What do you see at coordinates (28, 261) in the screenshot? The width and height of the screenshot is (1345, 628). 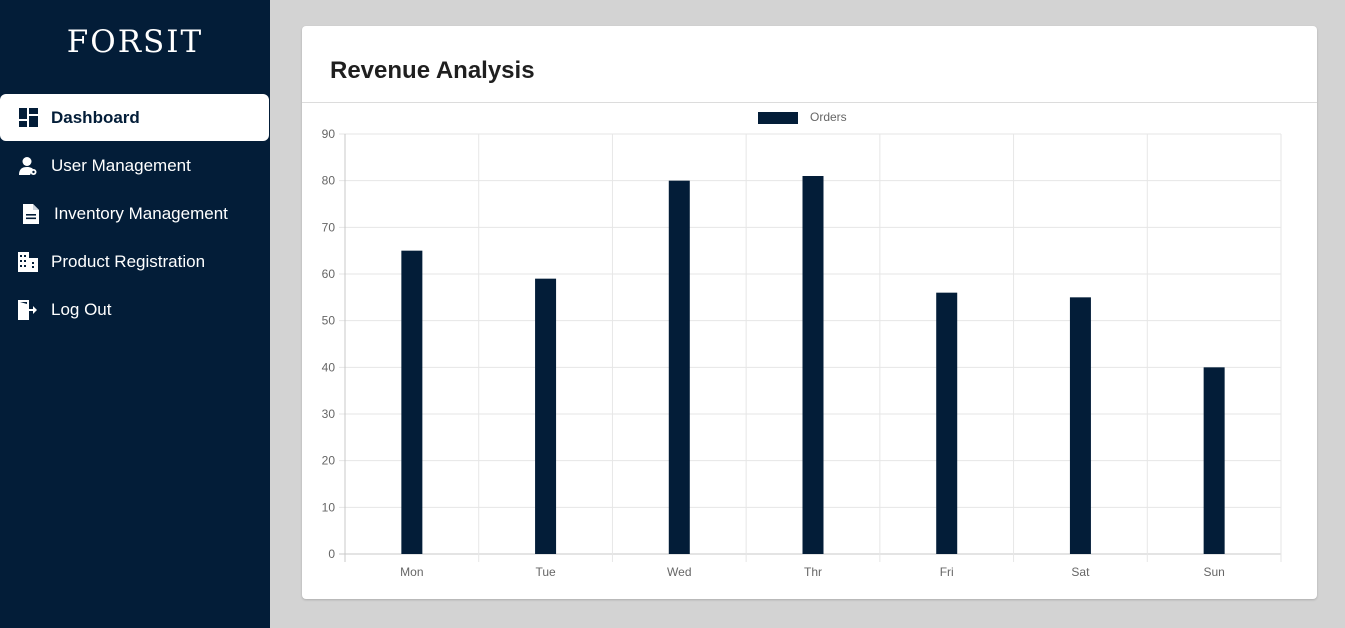 I see `building-icon` at bounding box center [28, 261].